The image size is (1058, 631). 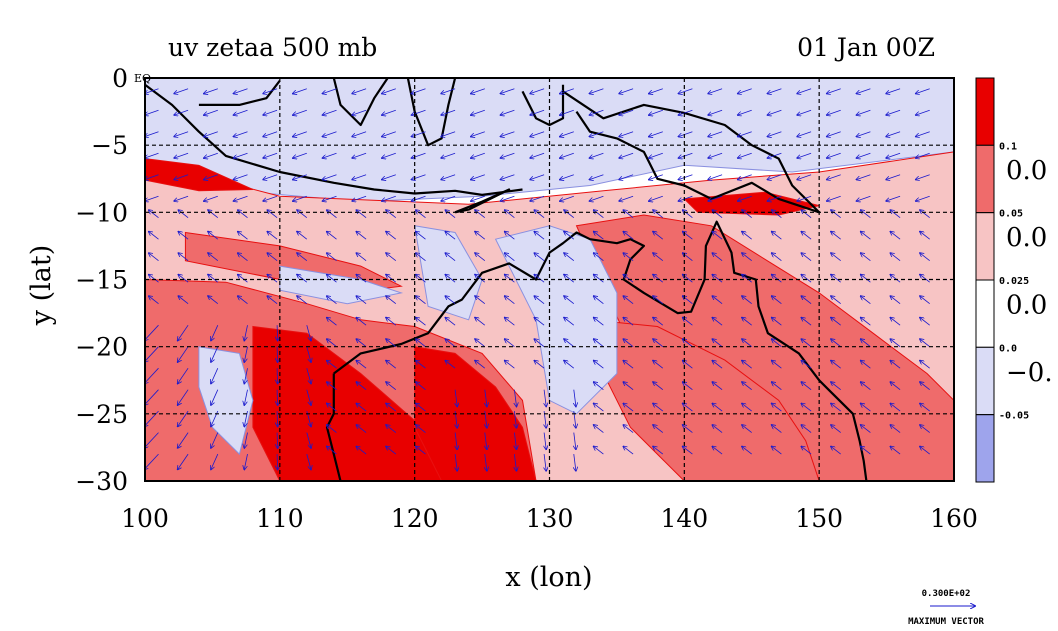 I want to click on colorbar: 0.1 0.05 0.025 0.0 -0.05 0.0 0.0 0.0 −0., so click(x=1014, y=280).